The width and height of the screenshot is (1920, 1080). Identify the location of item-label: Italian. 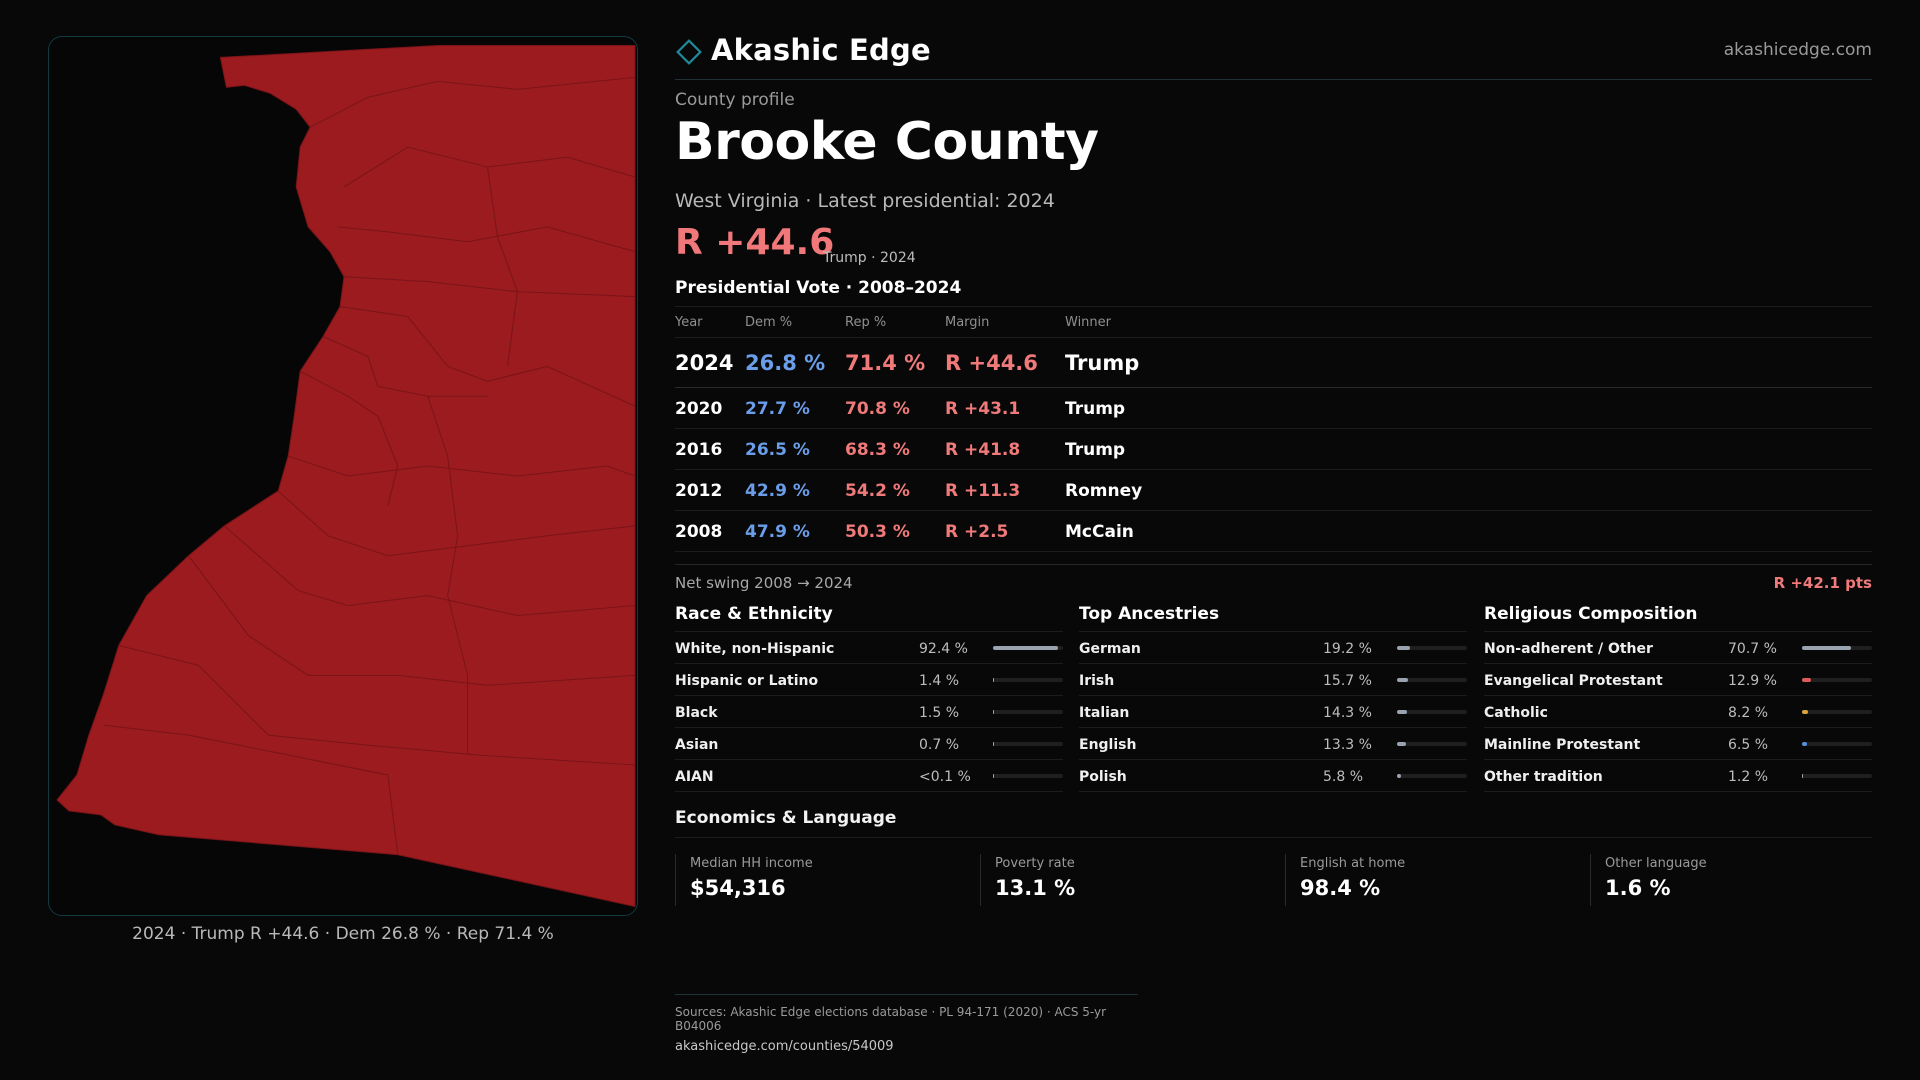
(1104, 713).